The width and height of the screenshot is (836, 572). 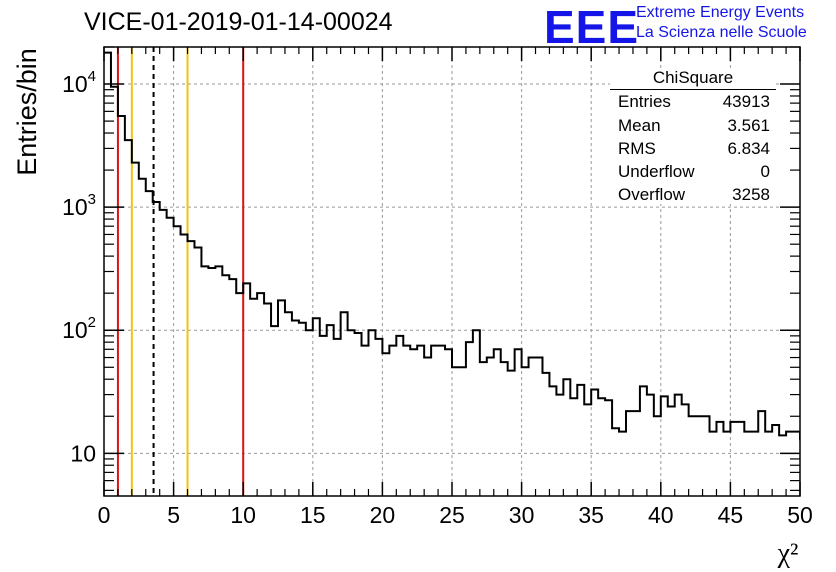 I want to click on stats-value: 6.834, so click(x=748, y=148).